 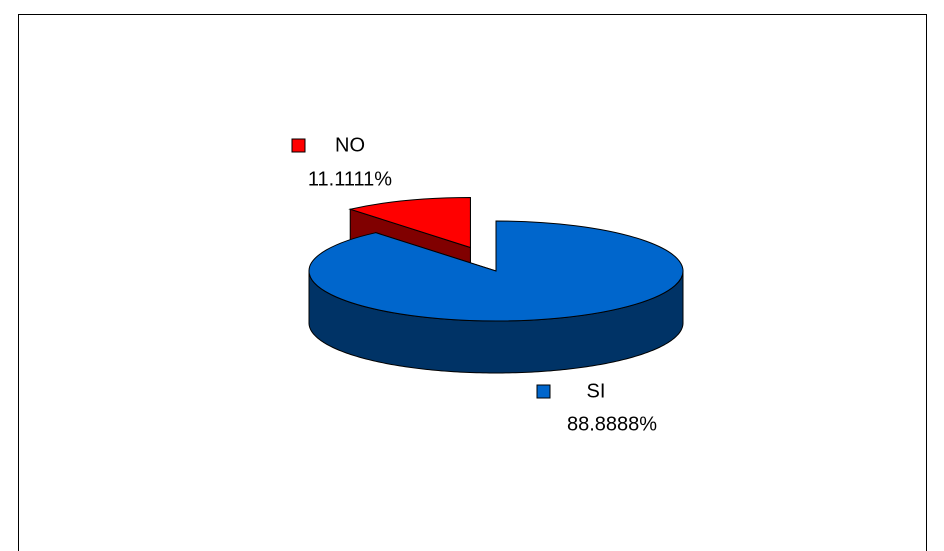 What do you see at coordinates (612, 424) in the screenshot?
I see `slice-value-label: 88.8888%` at bounding box center [612, 424].